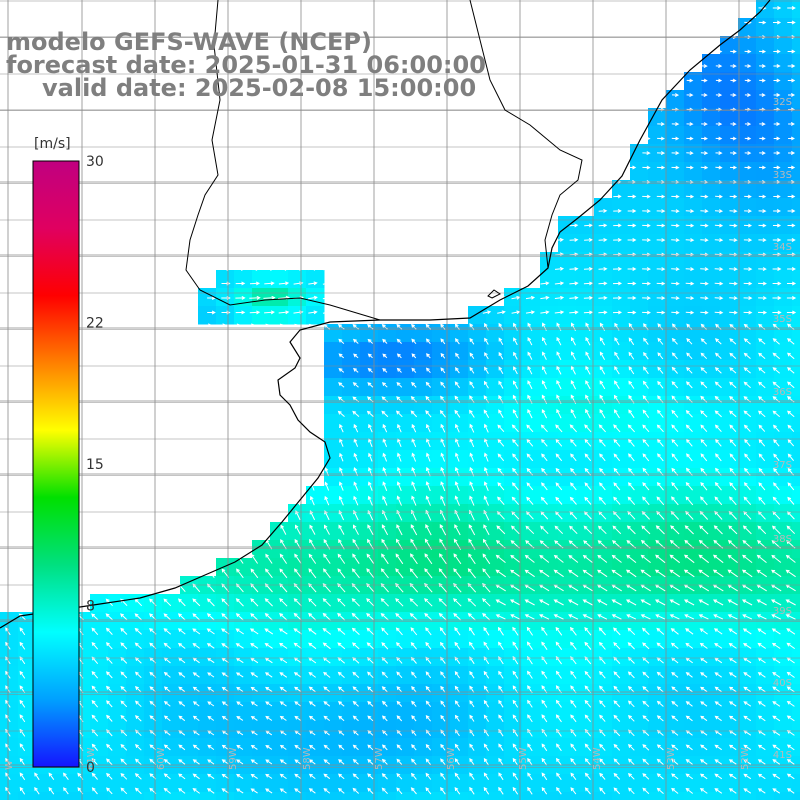  I want to click on colorbar-tick-label: 22, so click(95, 324).